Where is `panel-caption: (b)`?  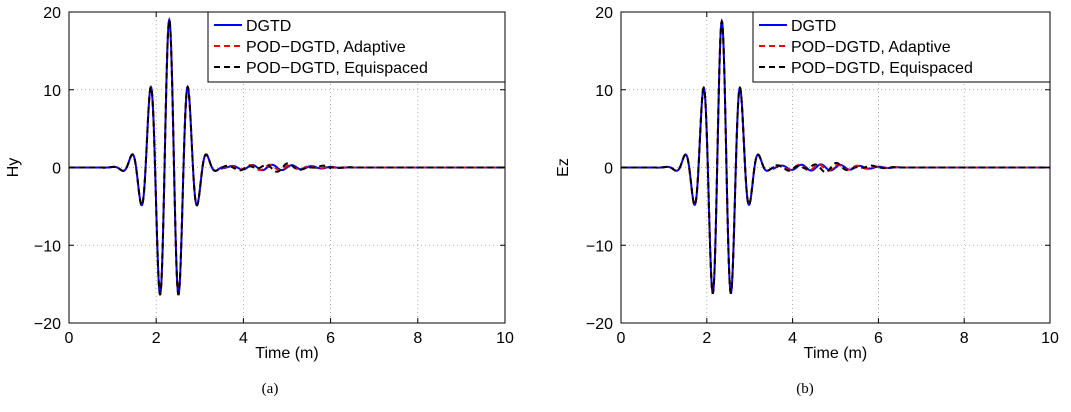
panel-caption: (b) is located at coordinates (805, 389).